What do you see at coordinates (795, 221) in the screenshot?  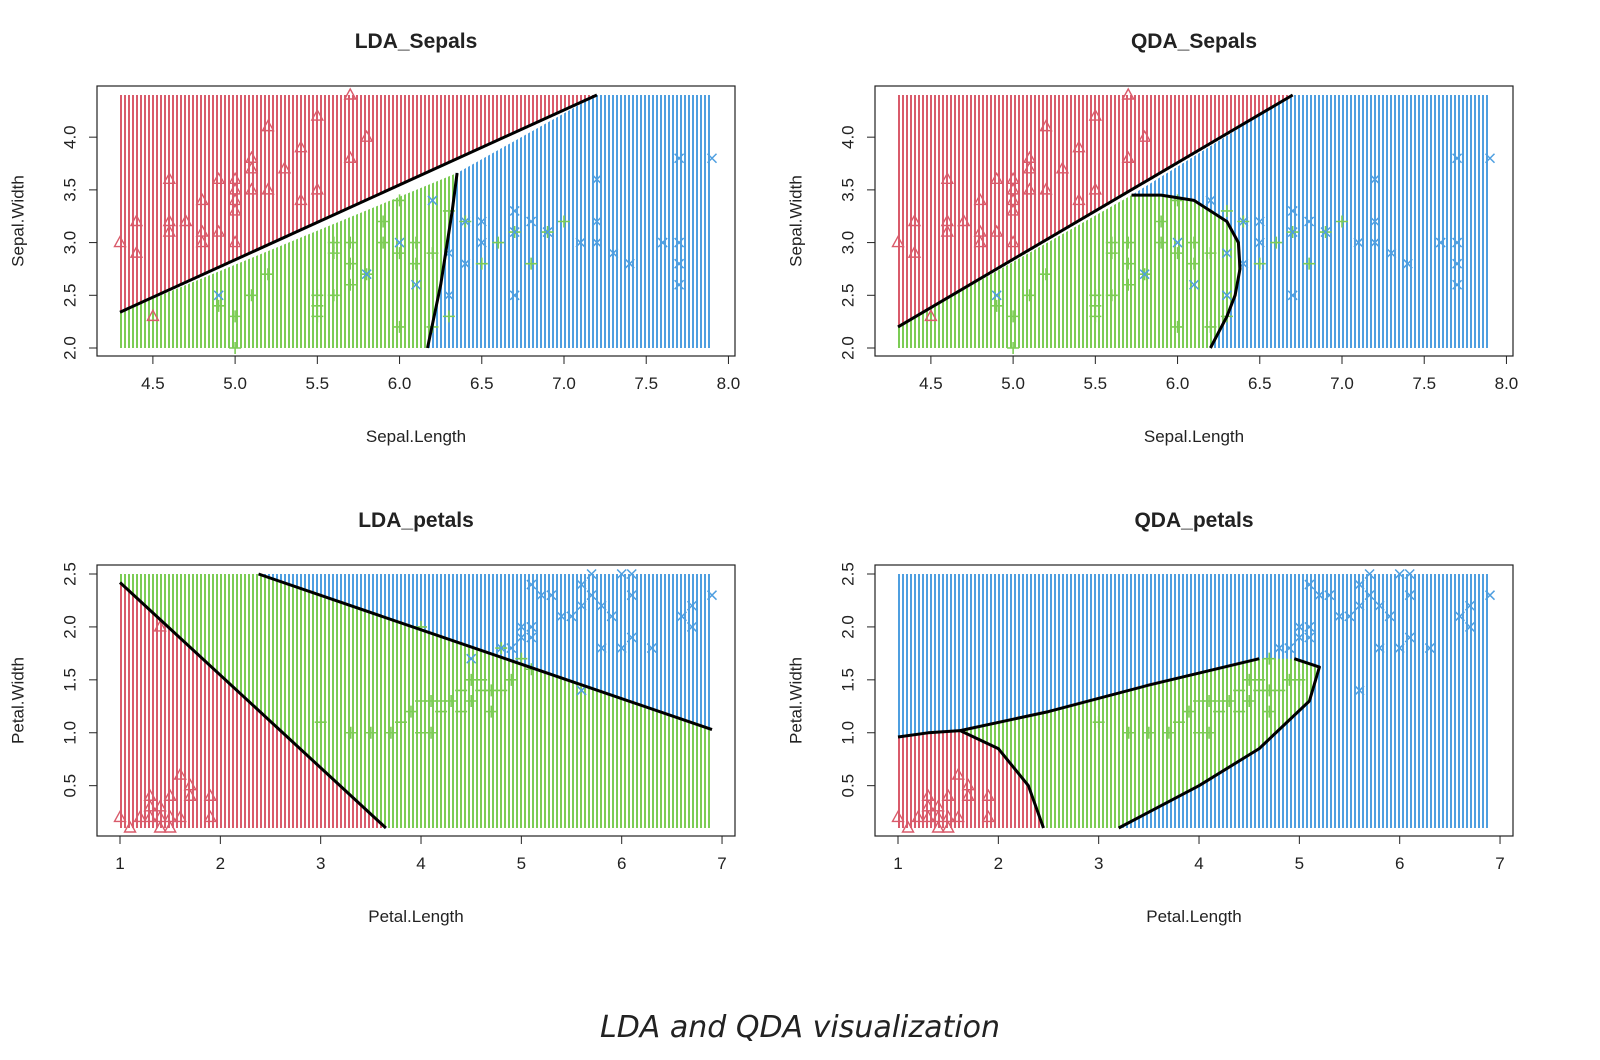 I see `y-axis-label: Sepal.Width` at bounding box center [795, 221].